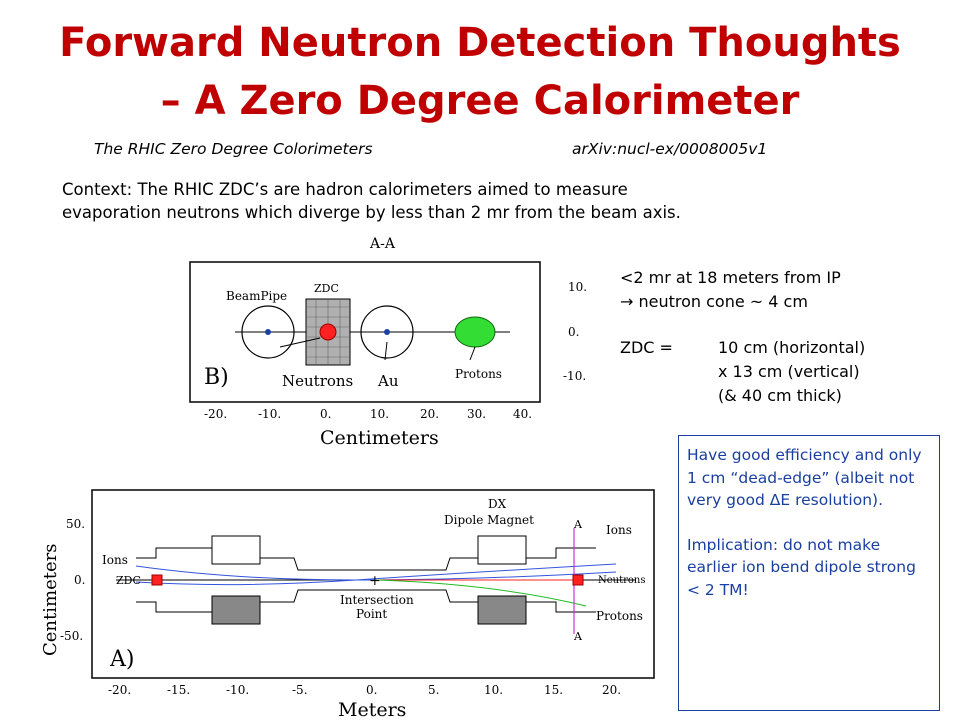 The height and width of the screenshot is (720, 960). I want to click on panel-label-a: A), so click(121, 659).